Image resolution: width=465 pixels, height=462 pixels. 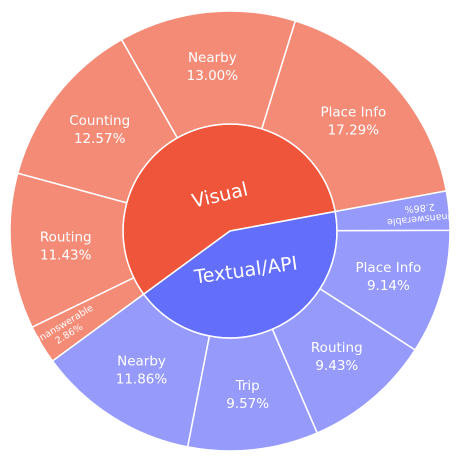 I want to click on slice-label-textual-api-routing: Routing, so click(x=337, y=348).